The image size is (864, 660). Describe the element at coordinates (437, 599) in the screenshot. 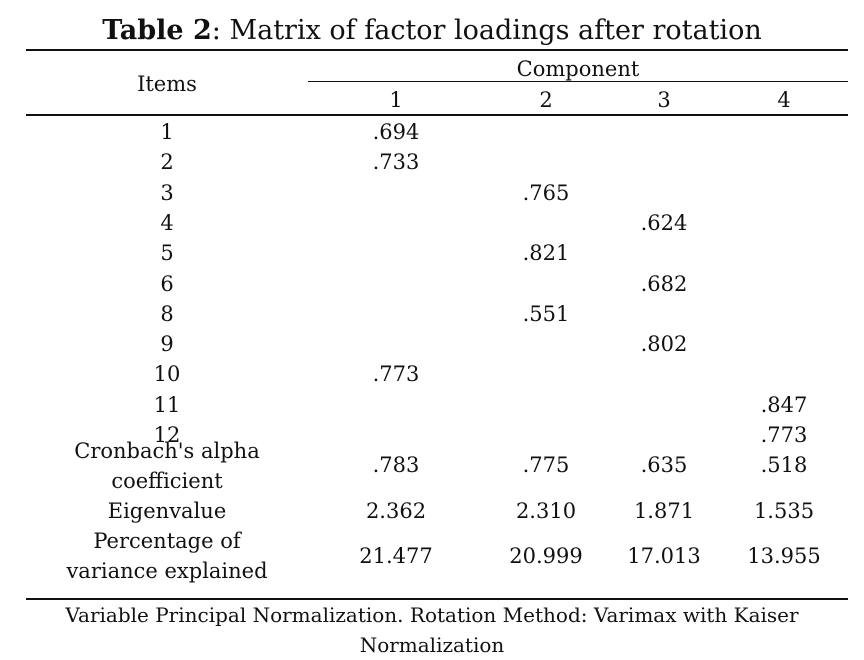

I see `bottom-rule` at that location.